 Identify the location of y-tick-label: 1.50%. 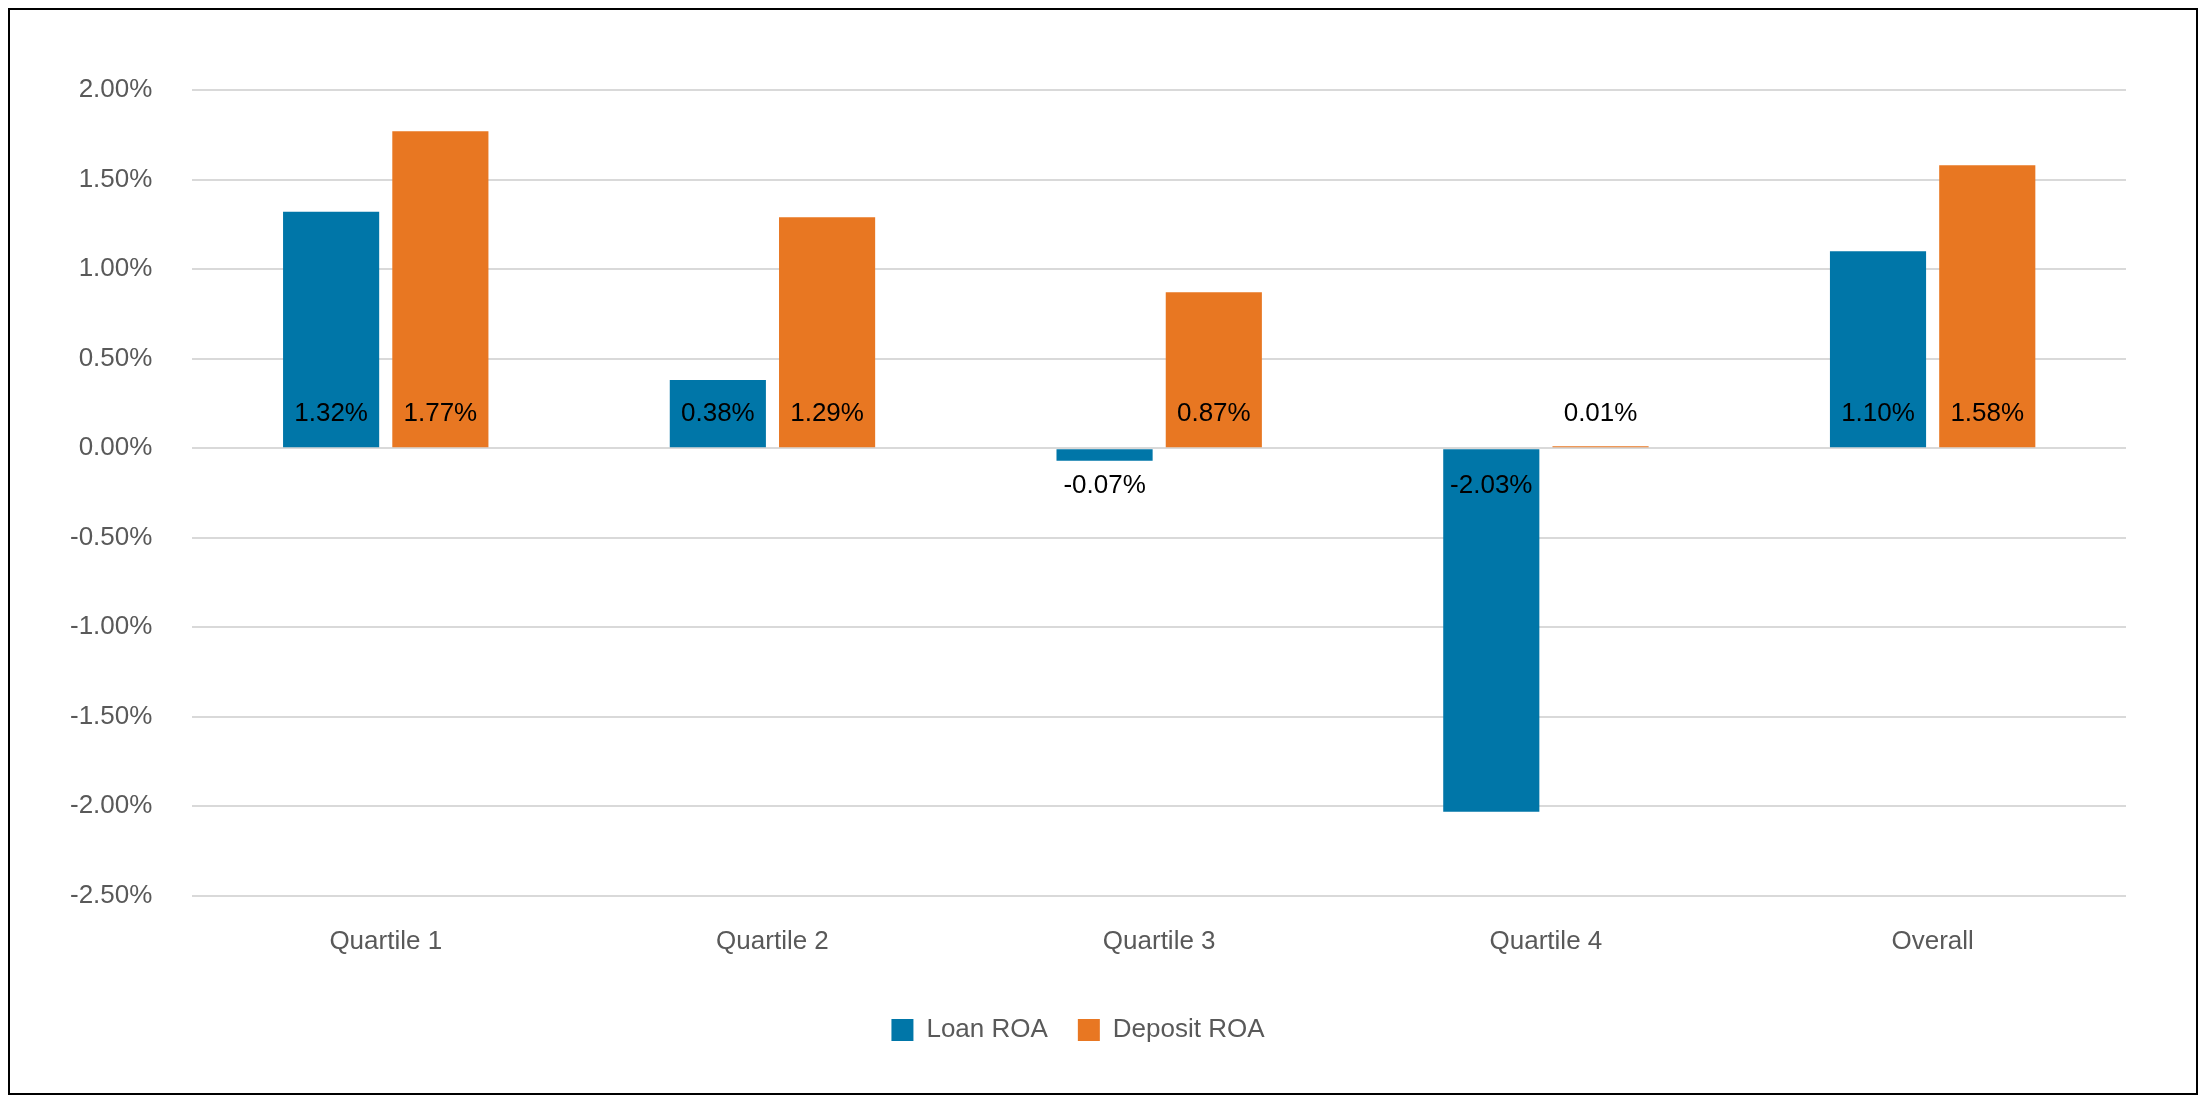
(115, 177).